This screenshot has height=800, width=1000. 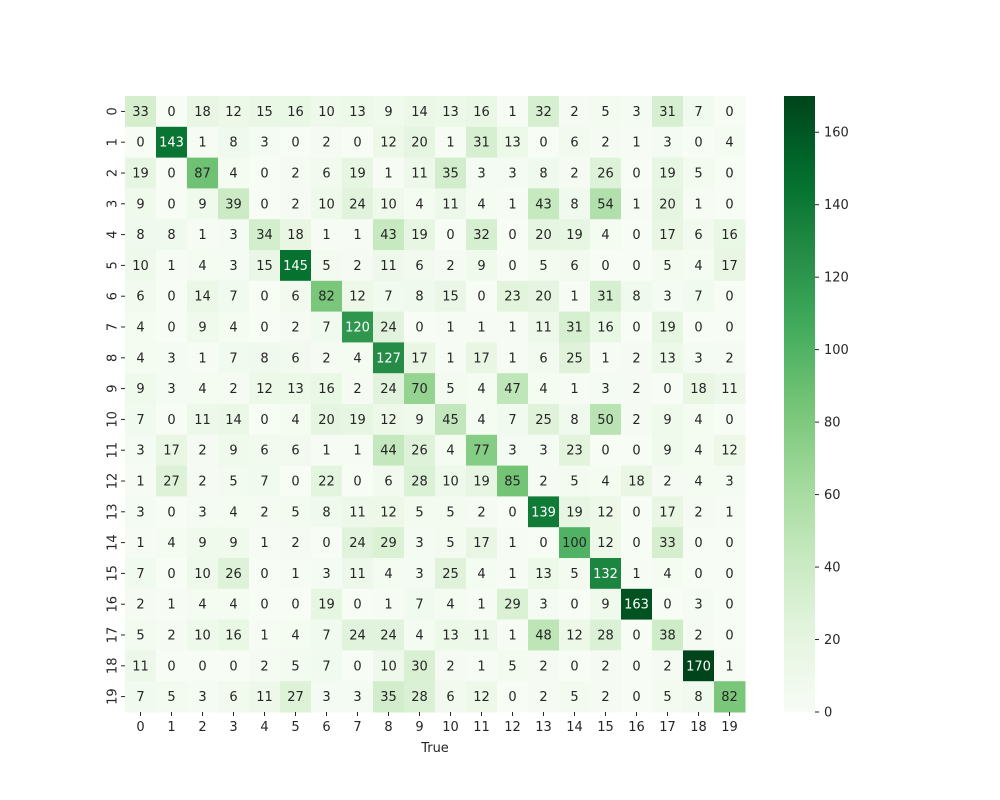 I want to click on cell-value-label: 25, so click(x=543, y=420).